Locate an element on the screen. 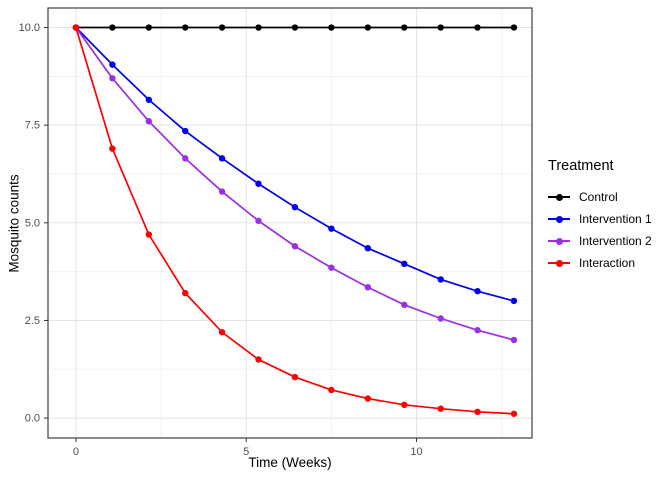 This screenshot has height=480, width=672. legend-title: Treatment is located at coordinates (581, 166).